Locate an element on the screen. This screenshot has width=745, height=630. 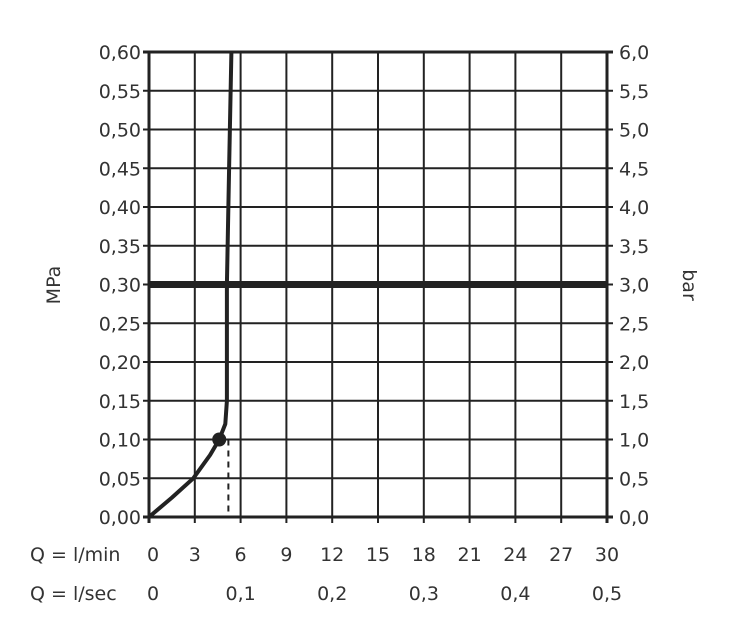
y2-tick-label: 1,0 is located at coordinates (634, 441).